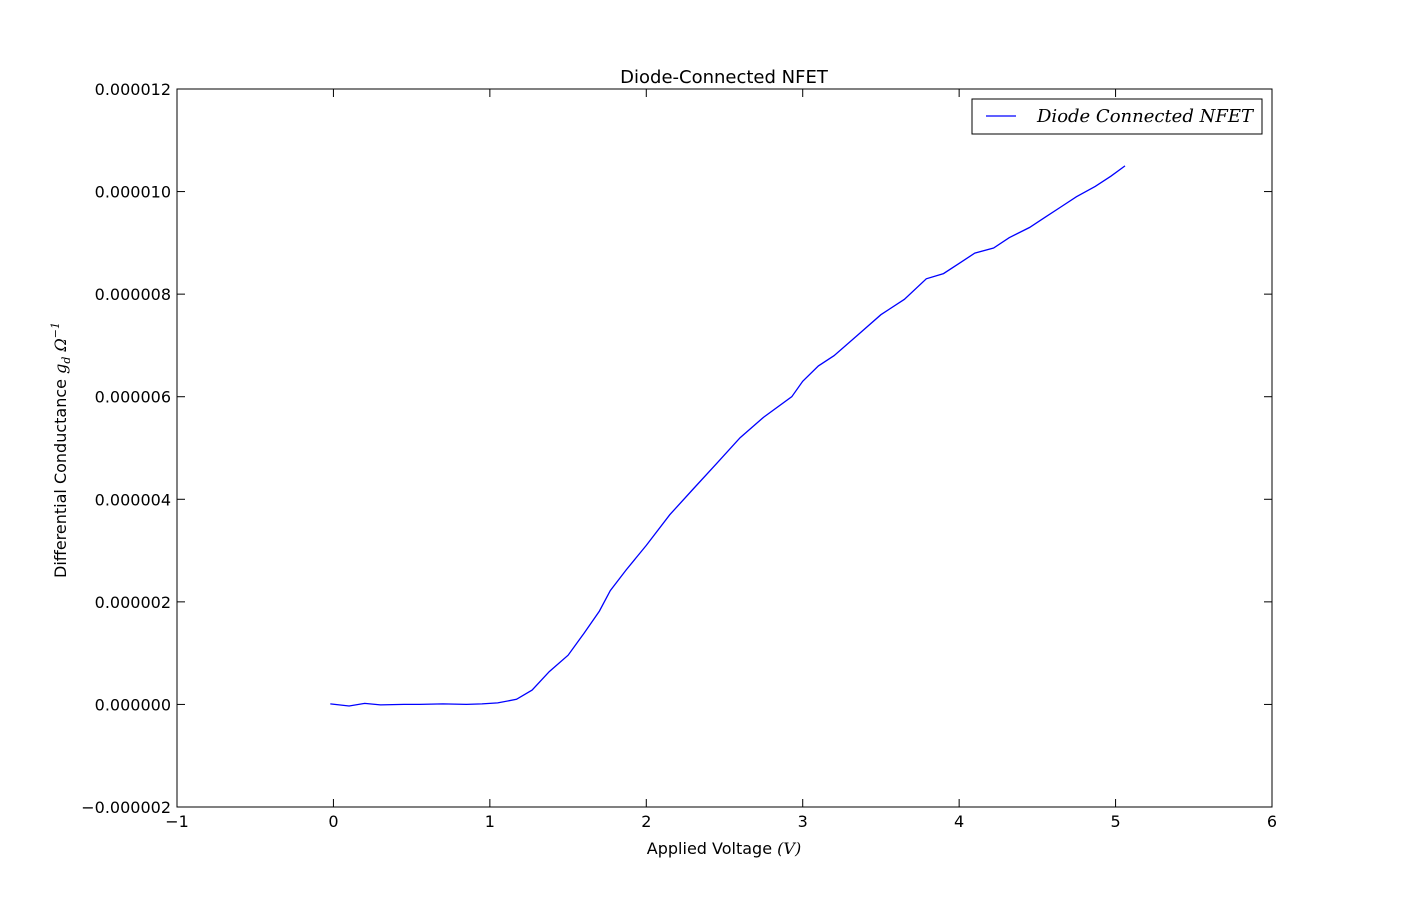 The image size is (1413, 897). Describe the element at coordinates (1115, 821) in the screenshot. I see `x-tick-label: 5` at that location.